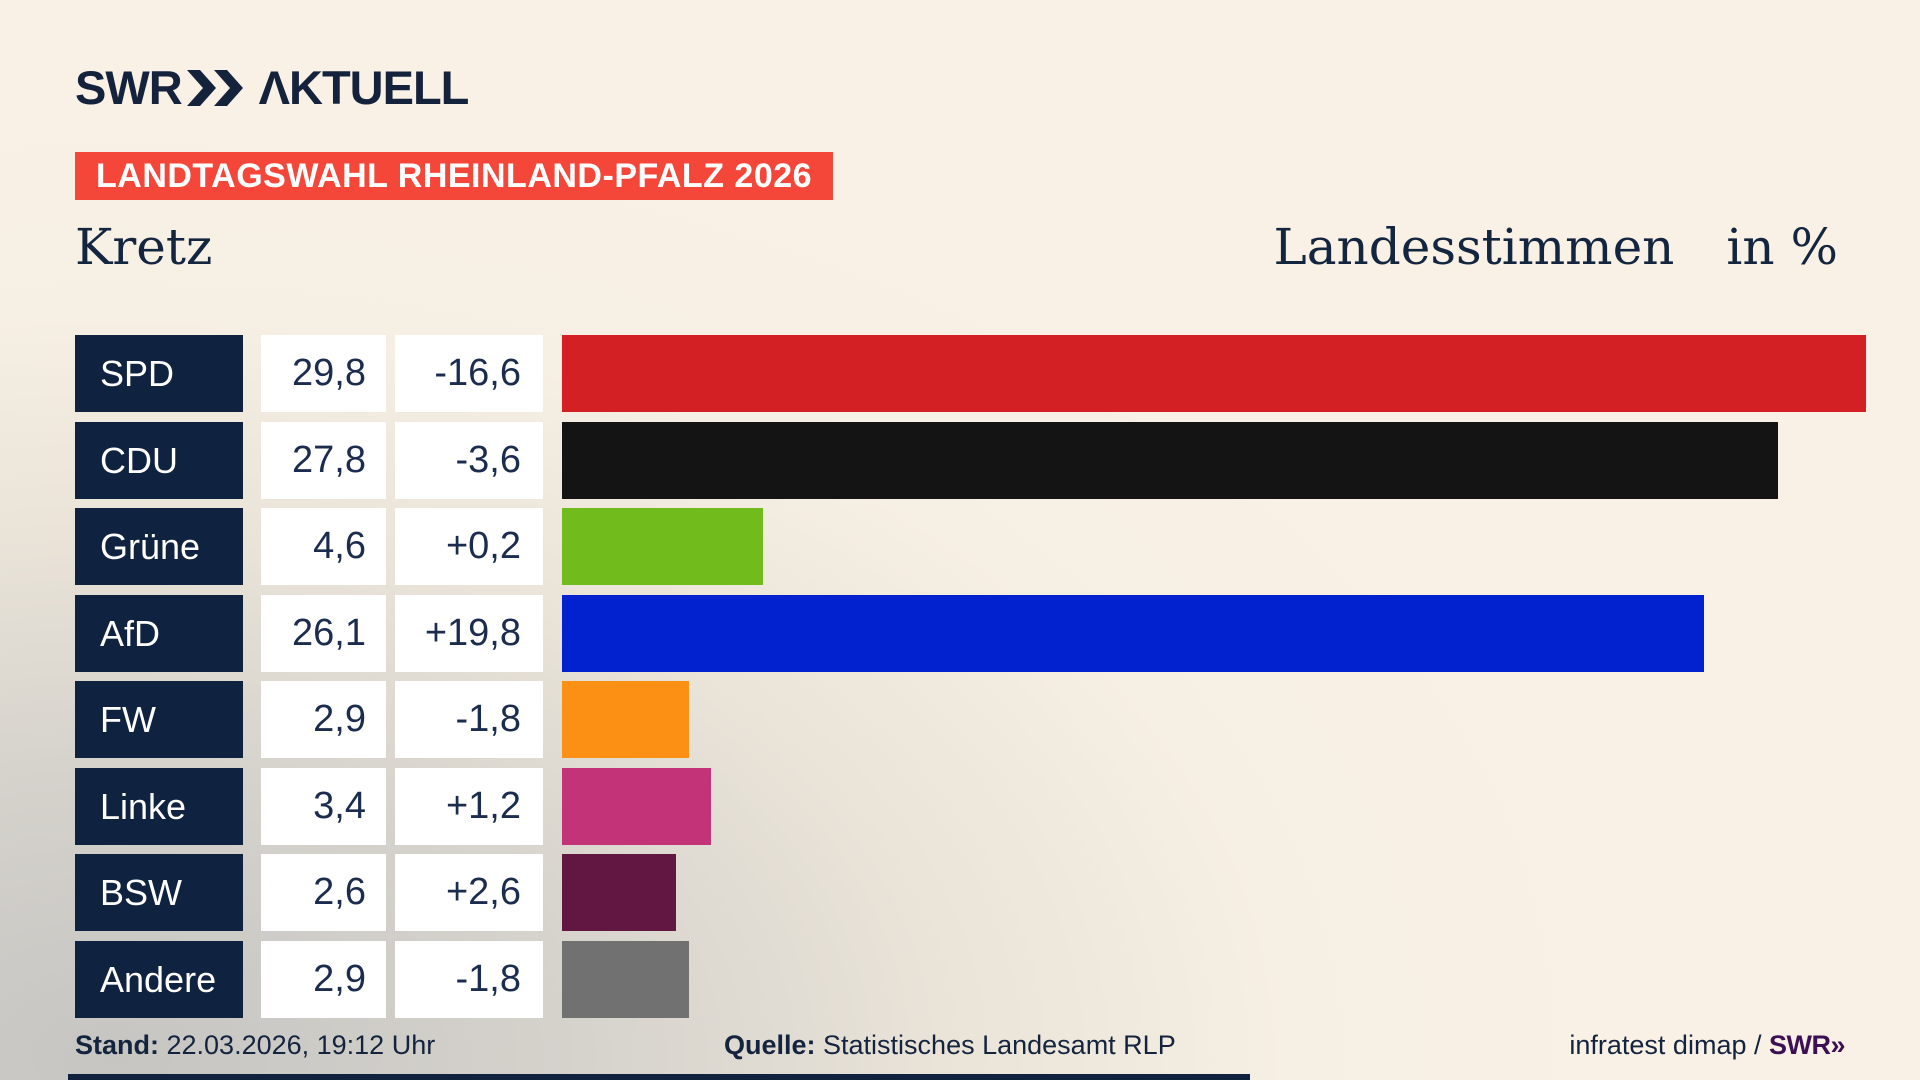 Image resolution: width=1920 pixels, height=1080 pixels. Describe the element at coordinates (454, 176) in the screenshot. I see `election-banner: LANDTAGSWAHL RHEINLAND-PFALZ 2026` at that location.